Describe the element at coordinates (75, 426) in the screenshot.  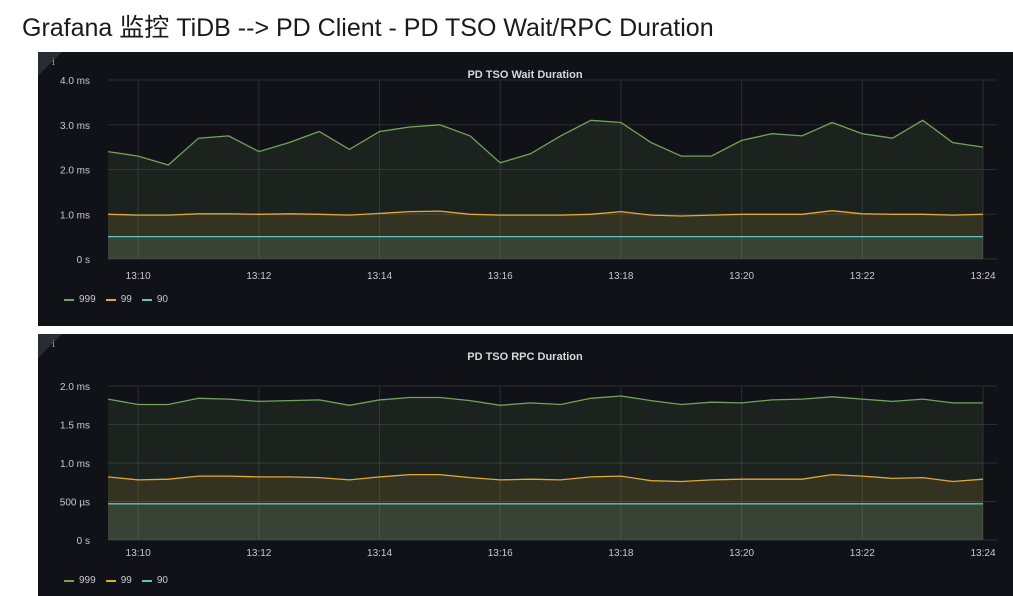
I see `y-tick-label: 1.5 ms` at that location.